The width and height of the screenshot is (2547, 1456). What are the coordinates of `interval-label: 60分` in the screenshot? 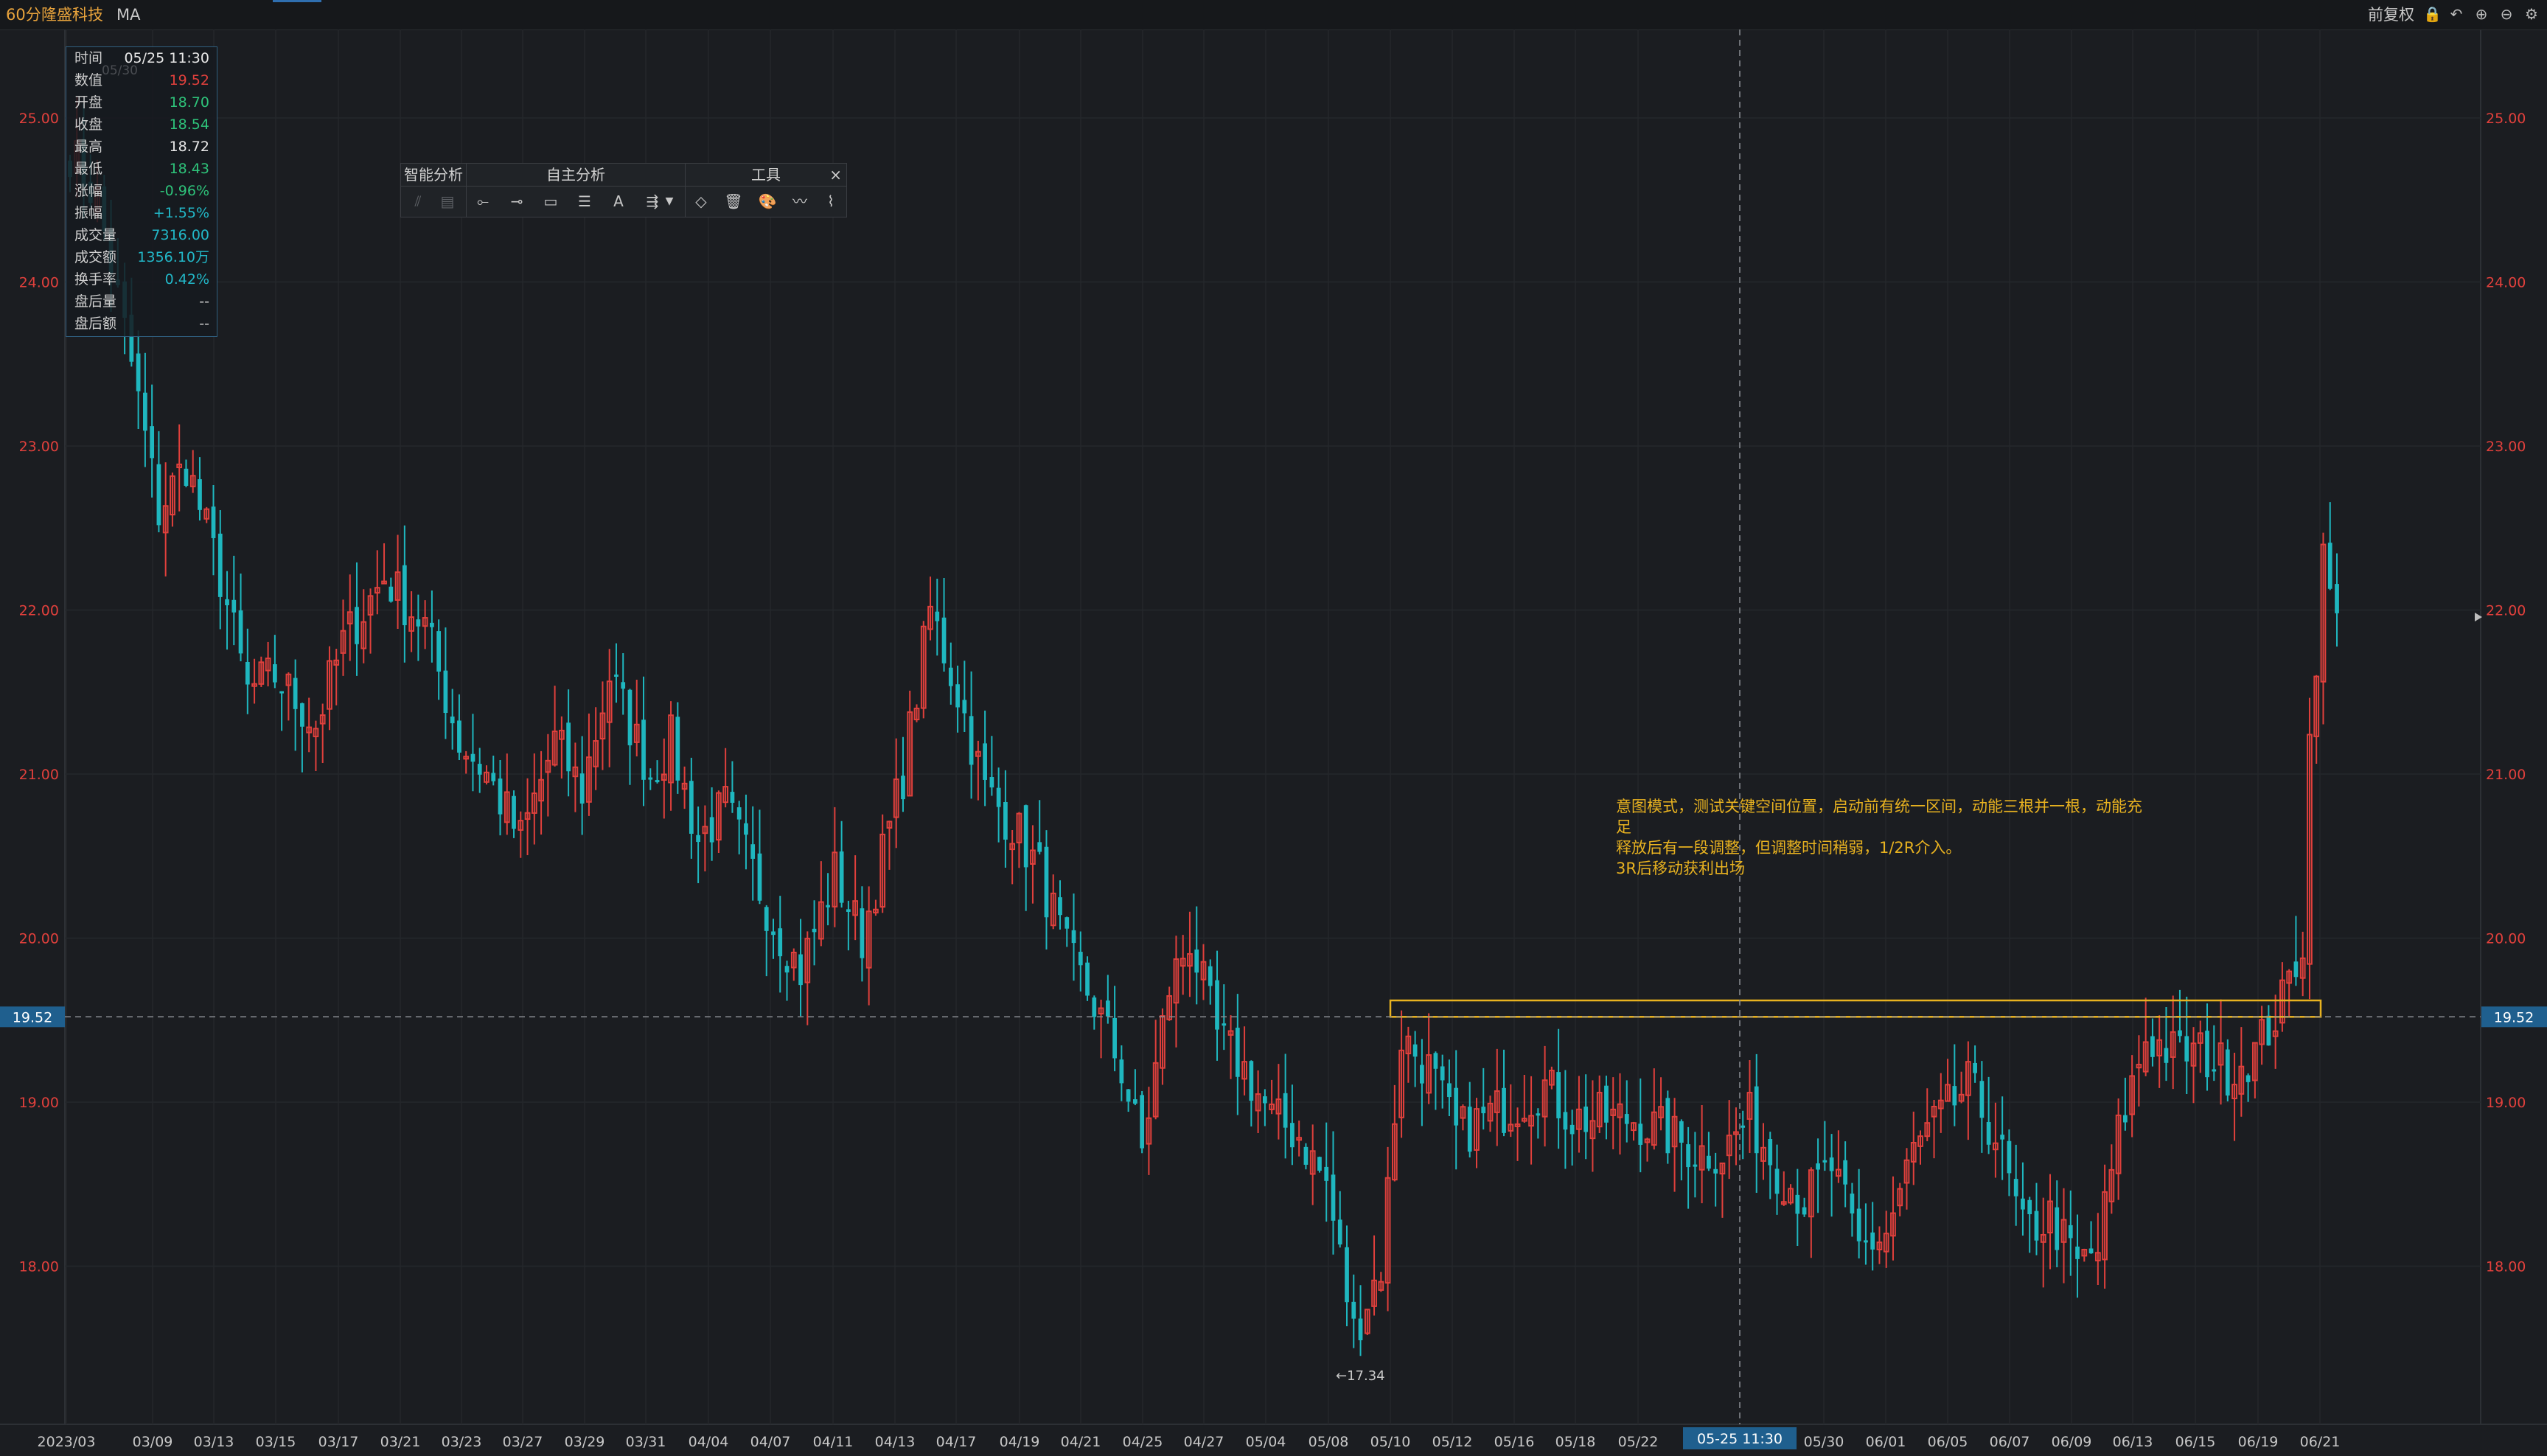 It's located at (23, 15).